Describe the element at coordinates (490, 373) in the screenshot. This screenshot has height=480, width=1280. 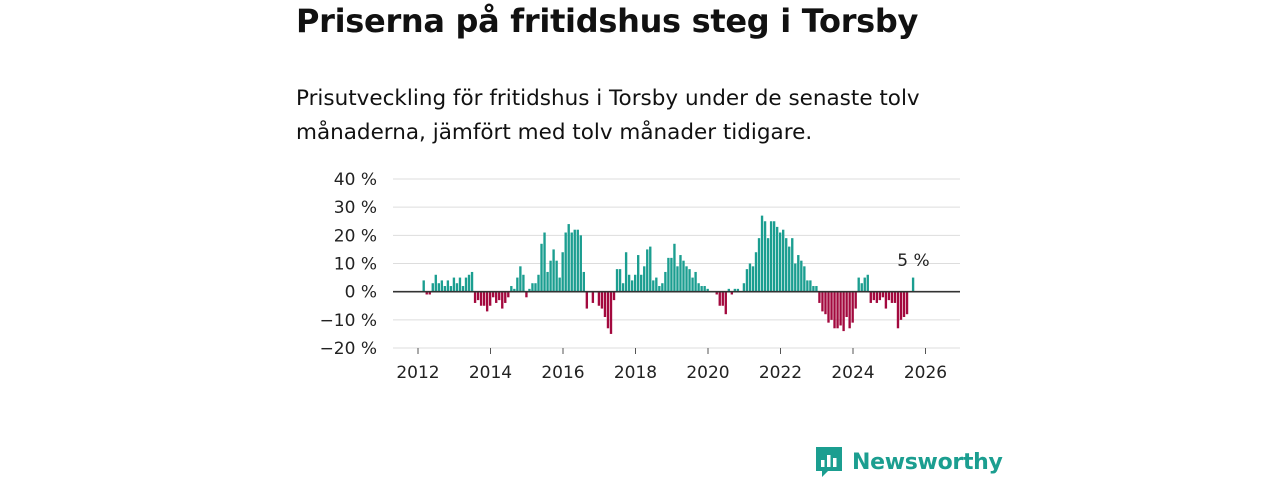
I see `x-tick-label: 2014` at that location.